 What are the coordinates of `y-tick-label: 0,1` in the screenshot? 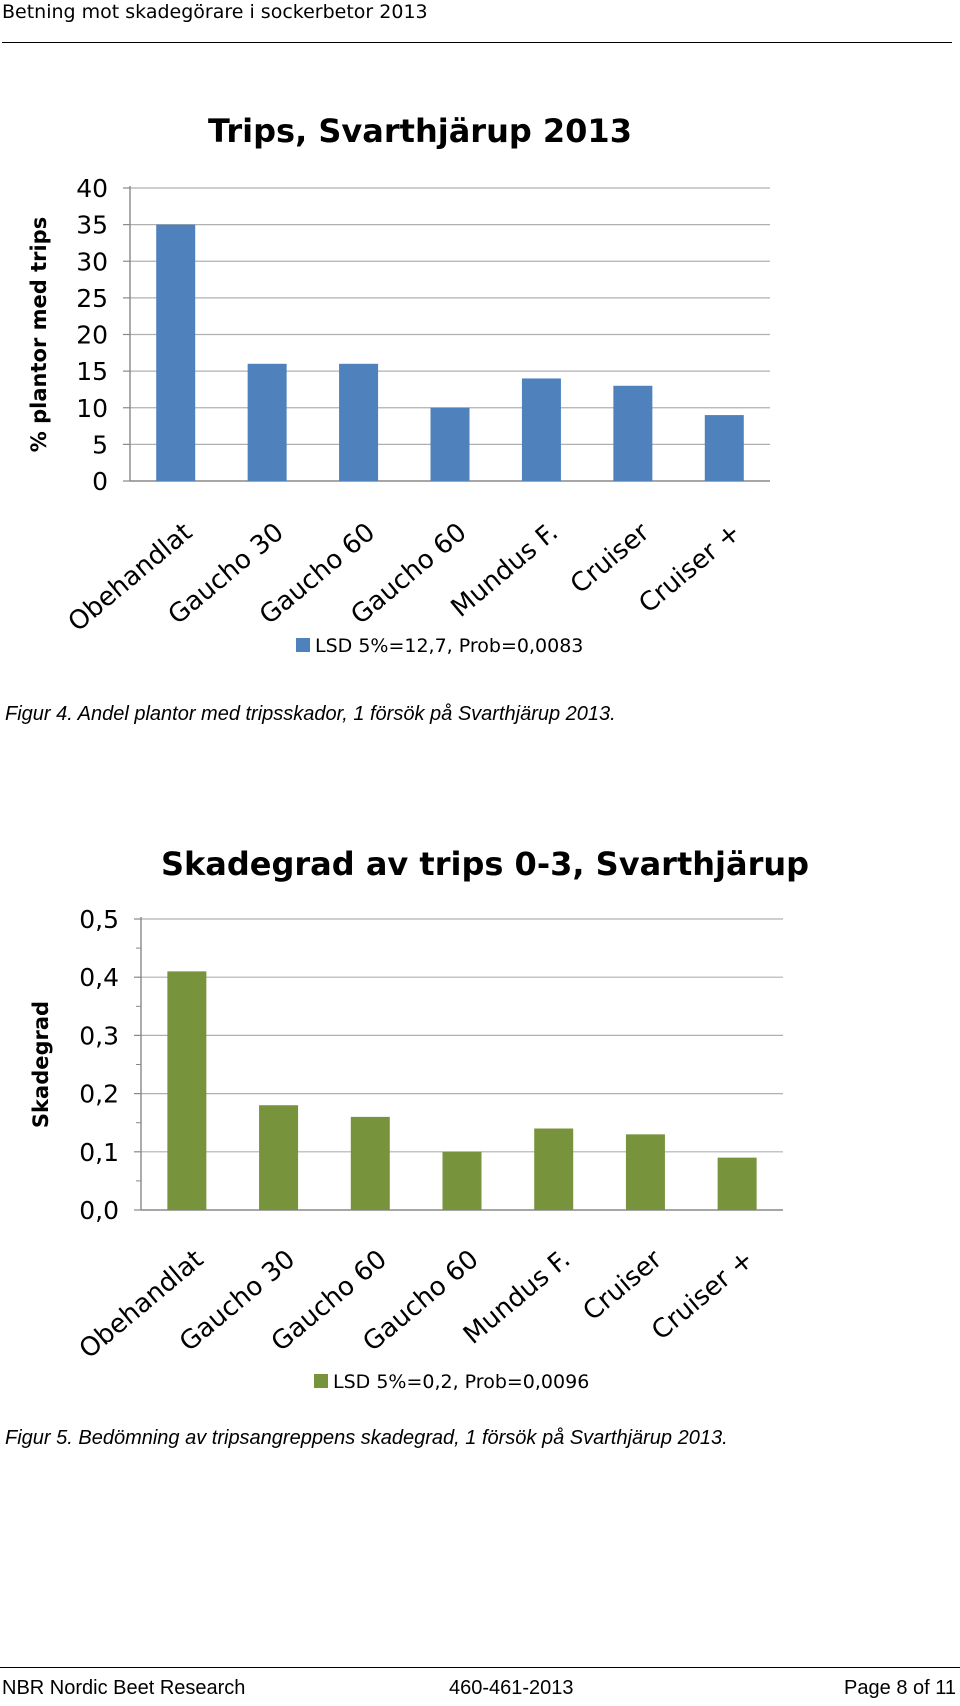 It's located at (99, 1152).